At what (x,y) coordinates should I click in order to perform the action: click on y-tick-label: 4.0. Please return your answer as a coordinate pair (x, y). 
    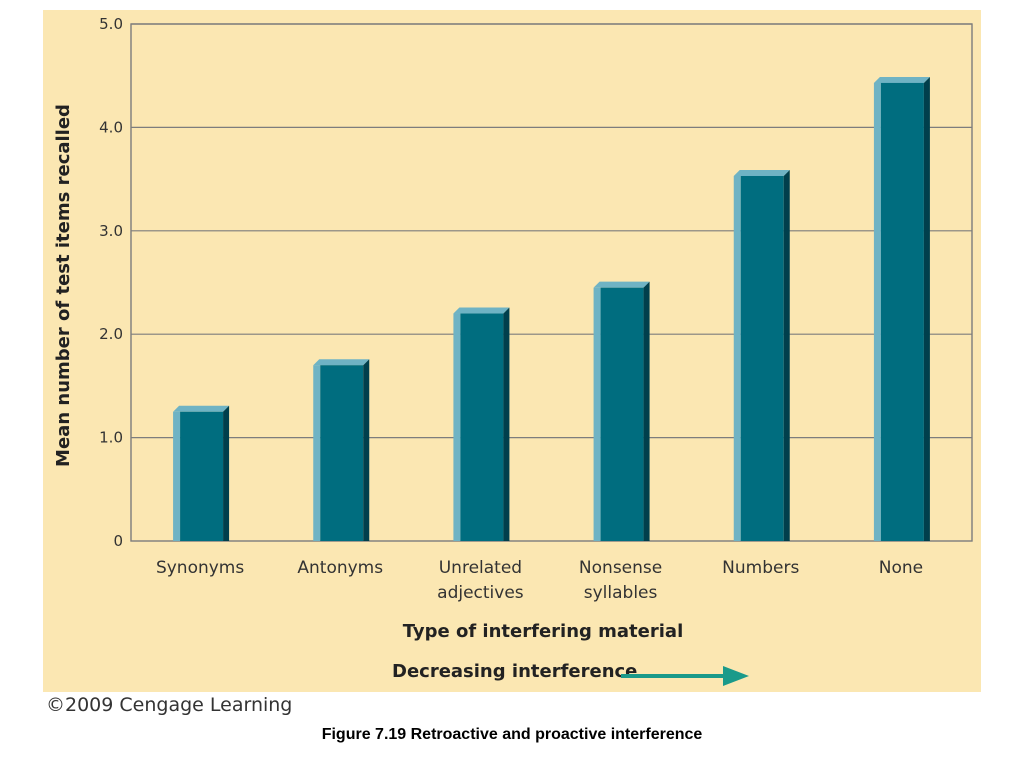
    Looking at the image, I should click on (111, 127).